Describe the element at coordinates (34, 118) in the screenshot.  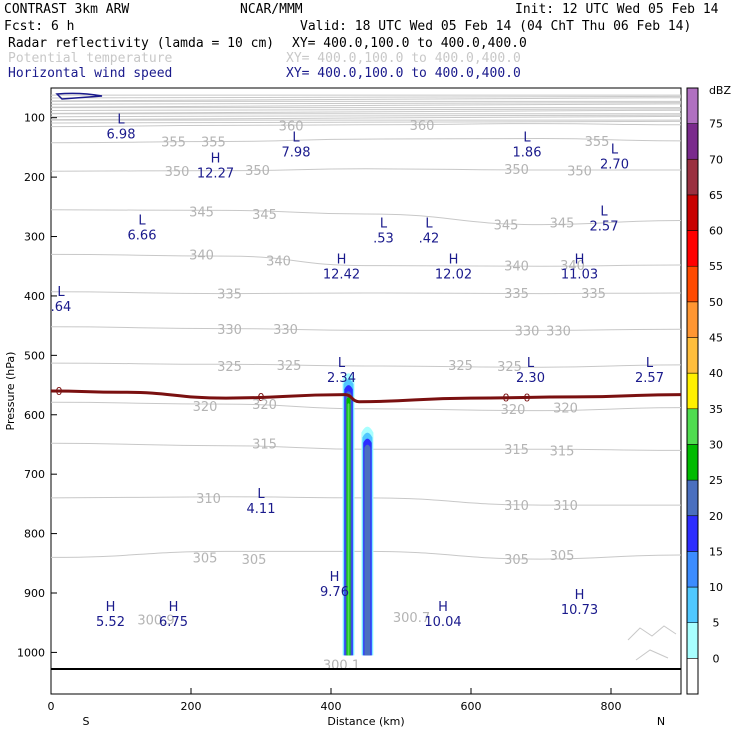
I see `y-tick-label: 100` at that location.